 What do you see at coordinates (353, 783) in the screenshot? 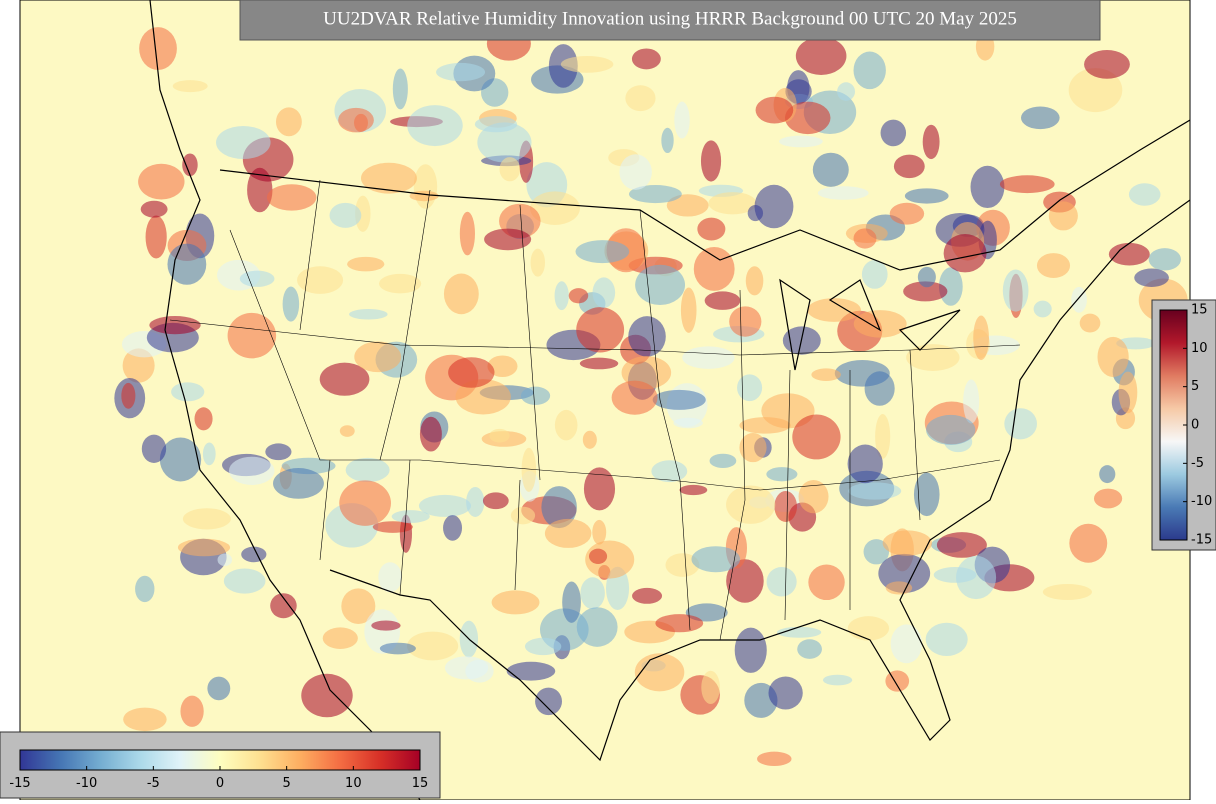
I see `colorbar-tick-label: 10` at bounding box center [353, 783].